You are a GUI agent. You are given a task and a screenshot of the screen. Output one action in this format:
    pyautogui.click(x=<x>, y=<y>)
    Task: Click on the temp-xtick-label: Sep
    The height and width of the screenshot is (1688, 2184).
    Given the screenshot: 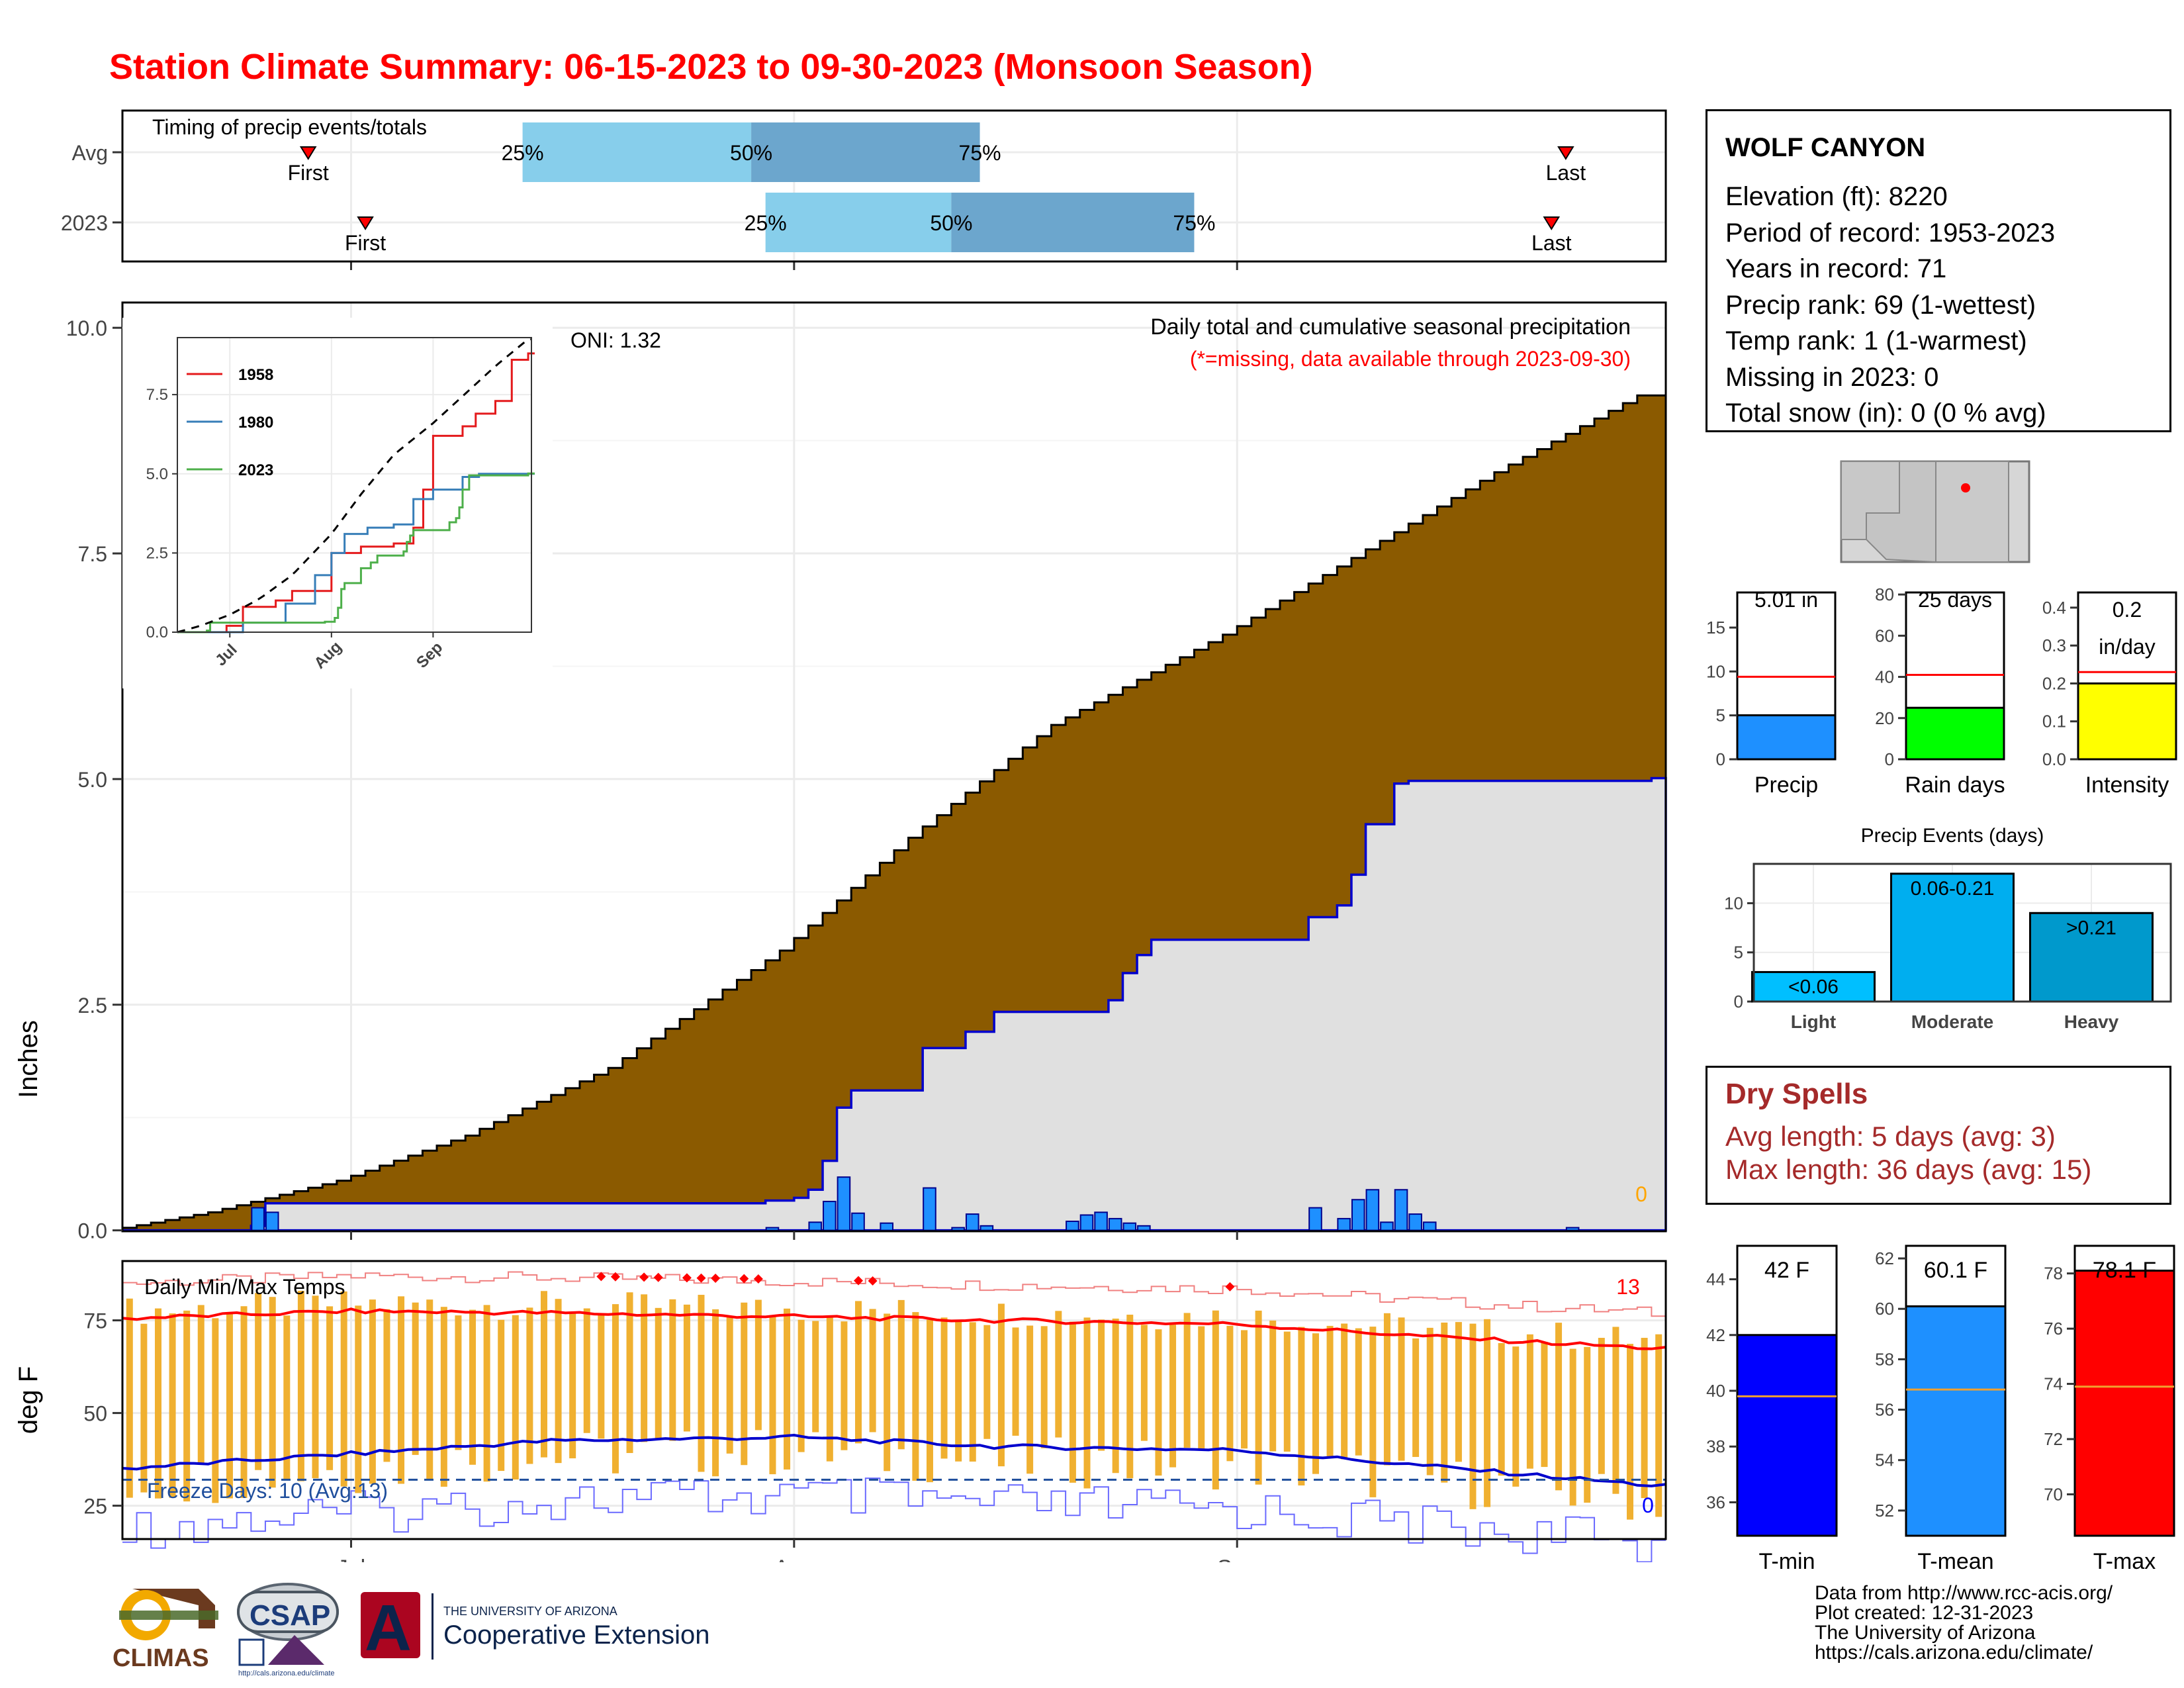 What is the action you would take?
    pyautogui.click(x=1237, y=1559)
    